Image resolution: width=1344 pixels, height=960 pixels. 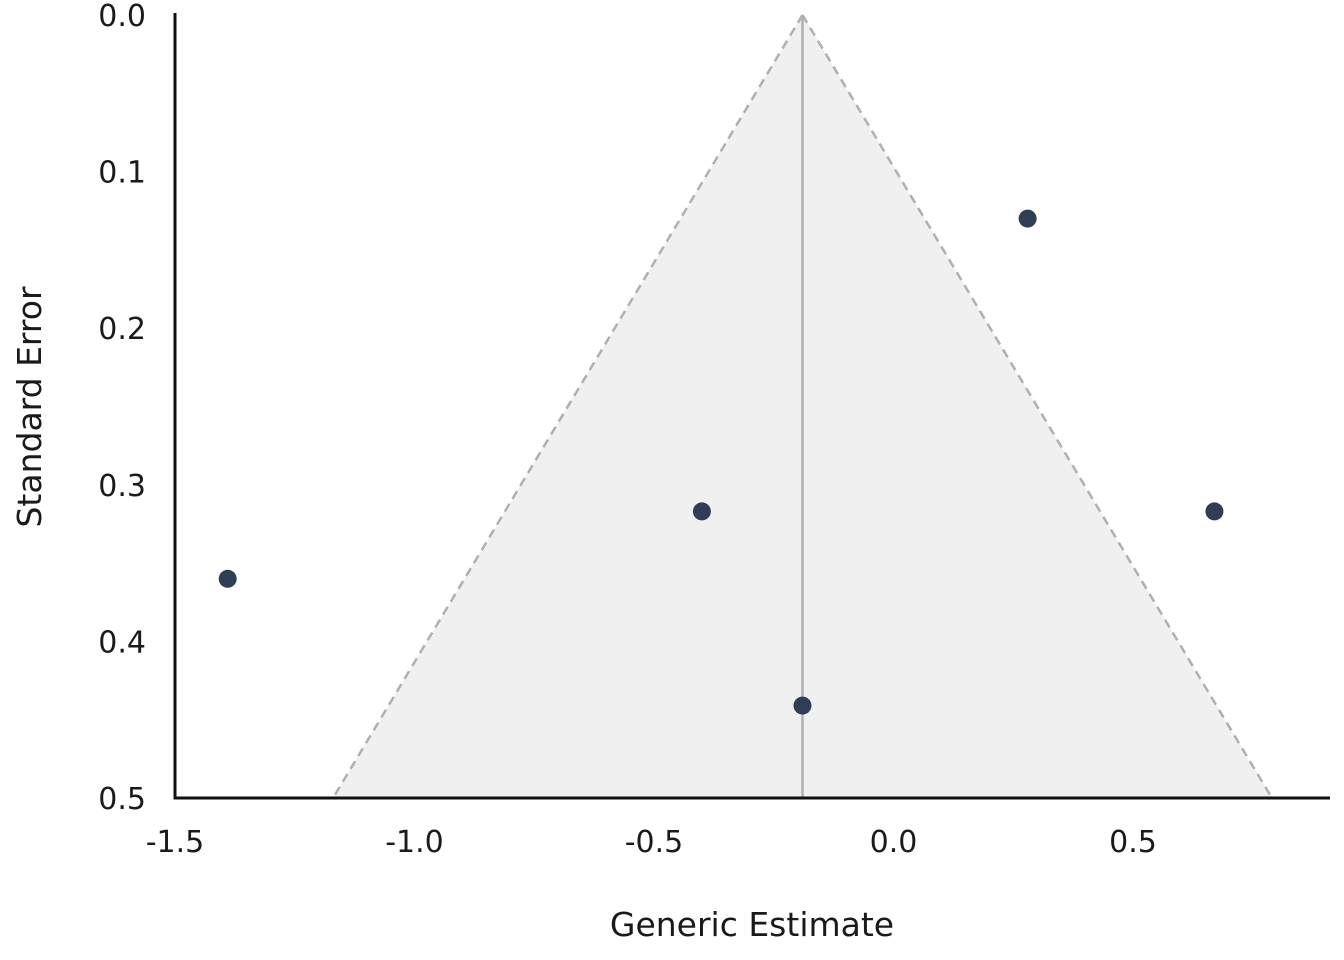 I want to click on x-tick-label: 0.0, so click(x=894, y=842).